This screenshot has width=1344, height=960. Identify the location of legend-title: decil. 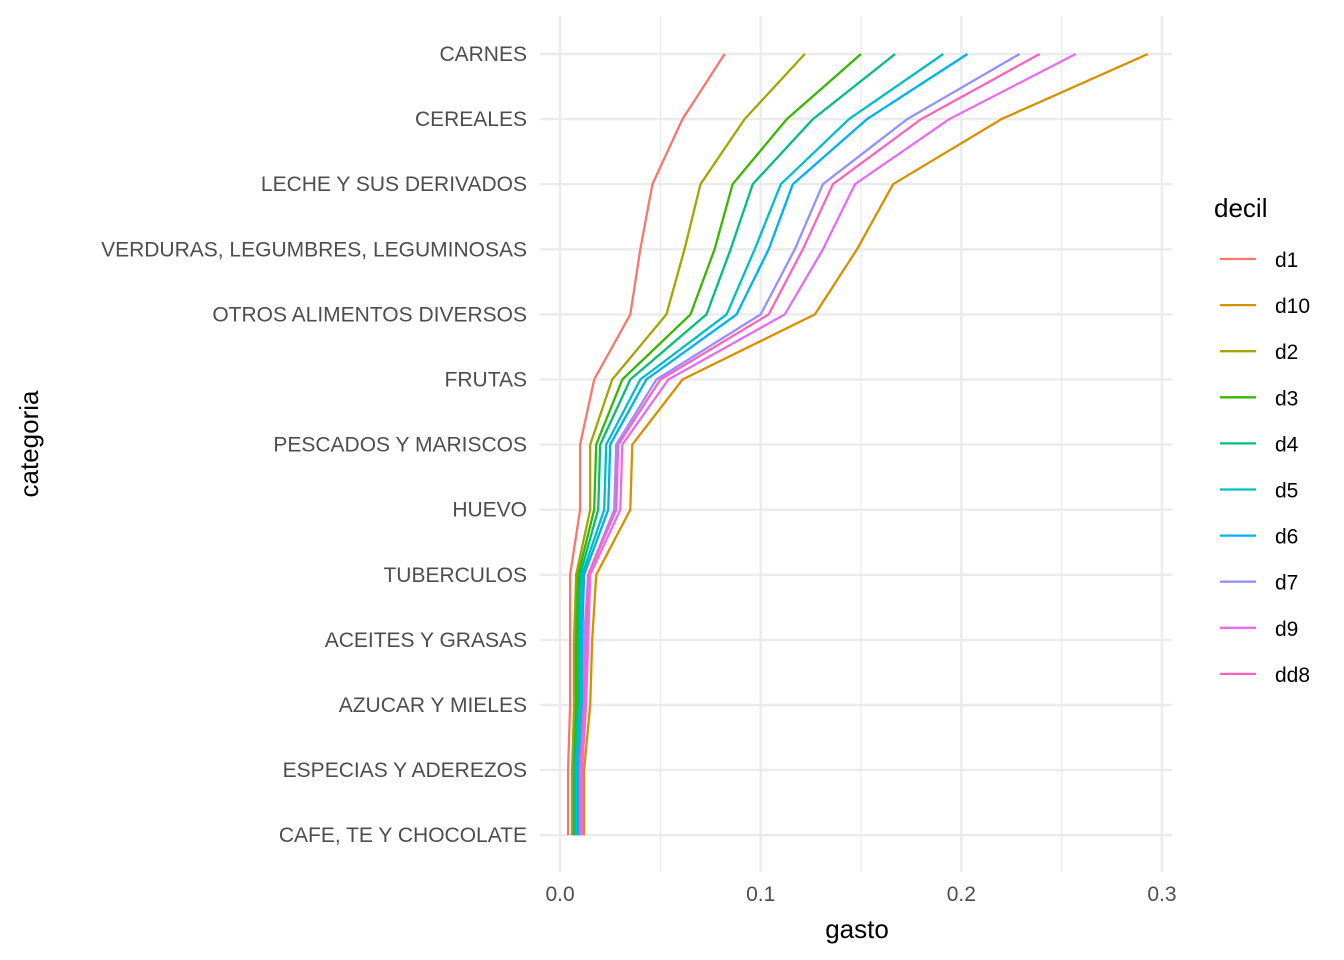
(1240, 208).